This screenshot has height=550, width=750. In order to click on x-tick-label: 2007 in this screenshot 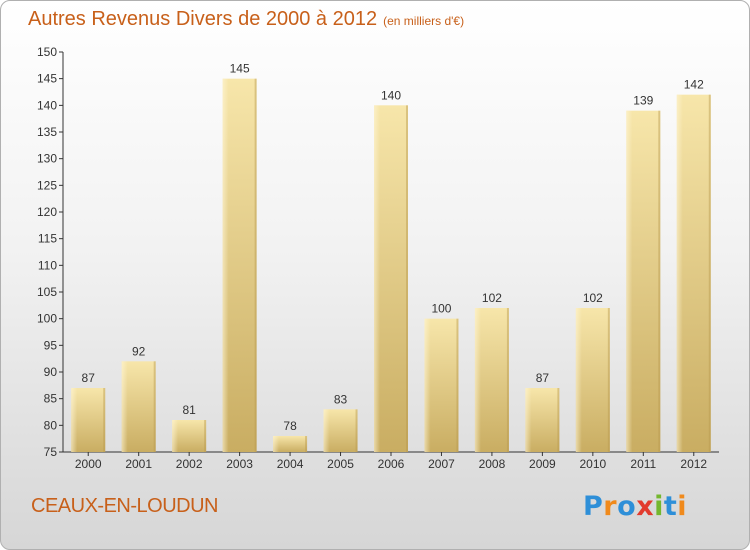, I will do `click(441, 464)`.